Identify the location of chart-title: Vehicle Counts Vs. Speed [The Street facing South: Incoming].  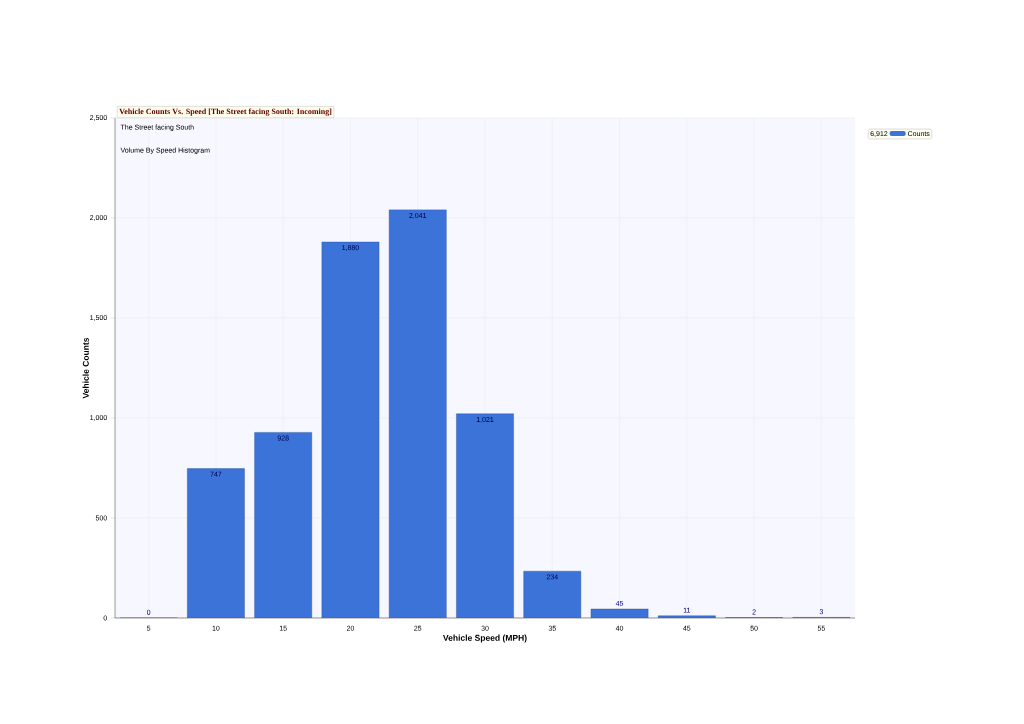
(225, 112).